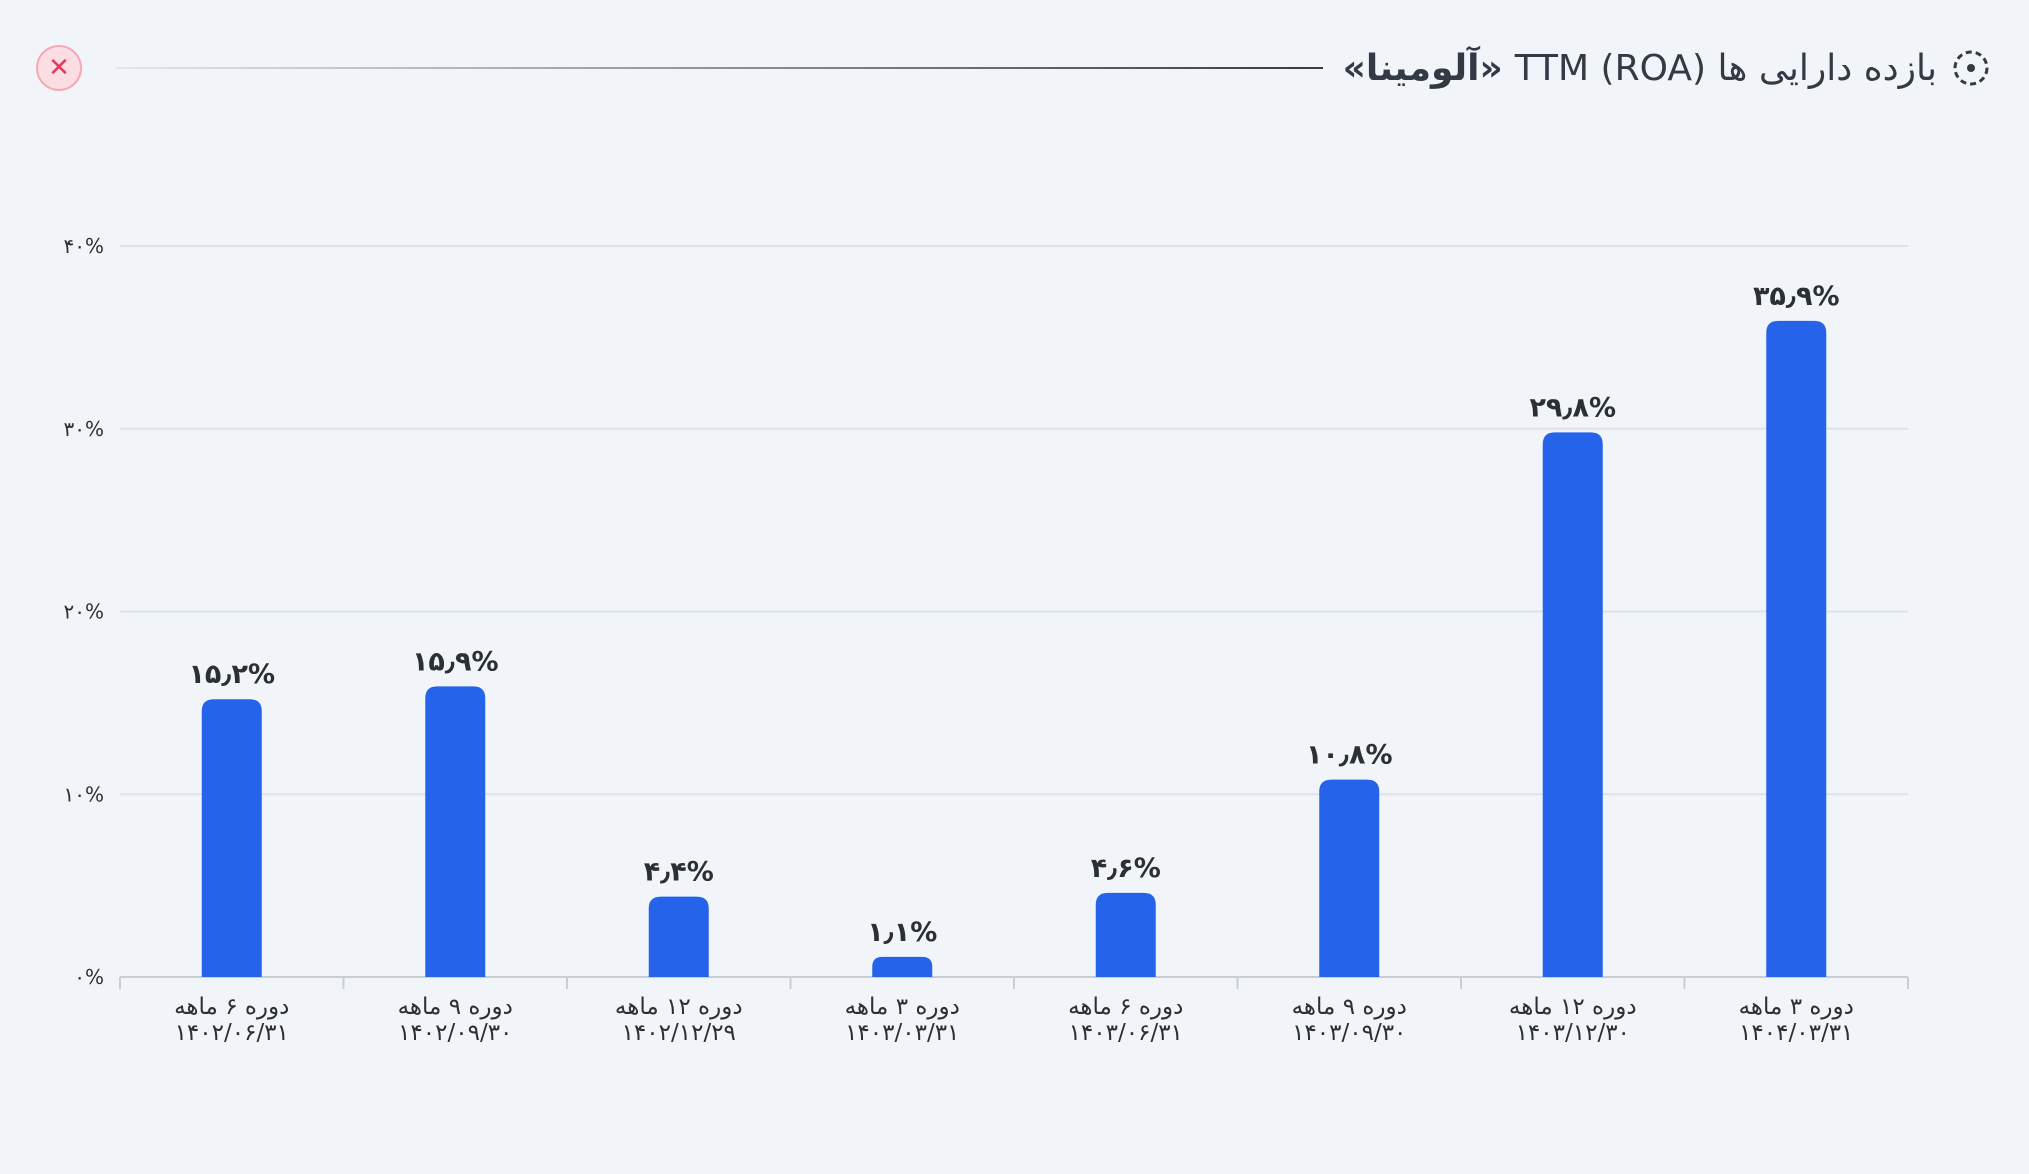 The width and height of the screenshot is (2029, 1174). Describe the element at coordinates (1796, 1033) in the screenshot. I see `x-tick-label-date: ۱۴۰۴/۰۳/۳۱` at that location.